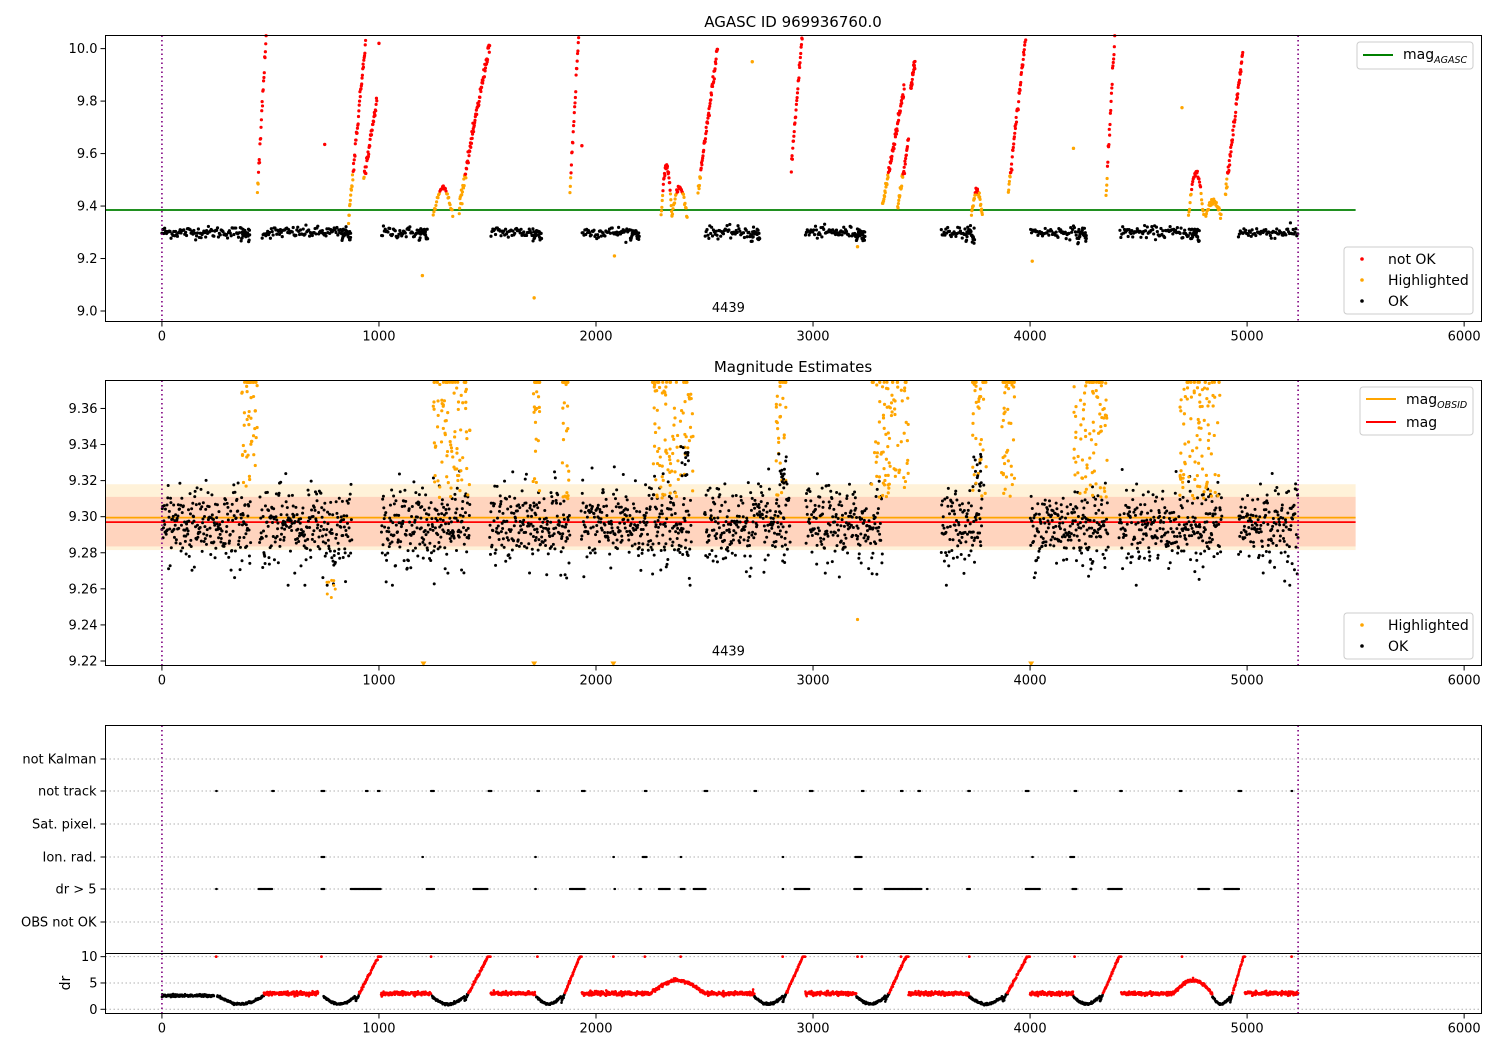 This screenshot has width=1500, height=1050. Describe the element at coordinates (1073, 148) in the screenshot. I see `isolated-point` at that location.